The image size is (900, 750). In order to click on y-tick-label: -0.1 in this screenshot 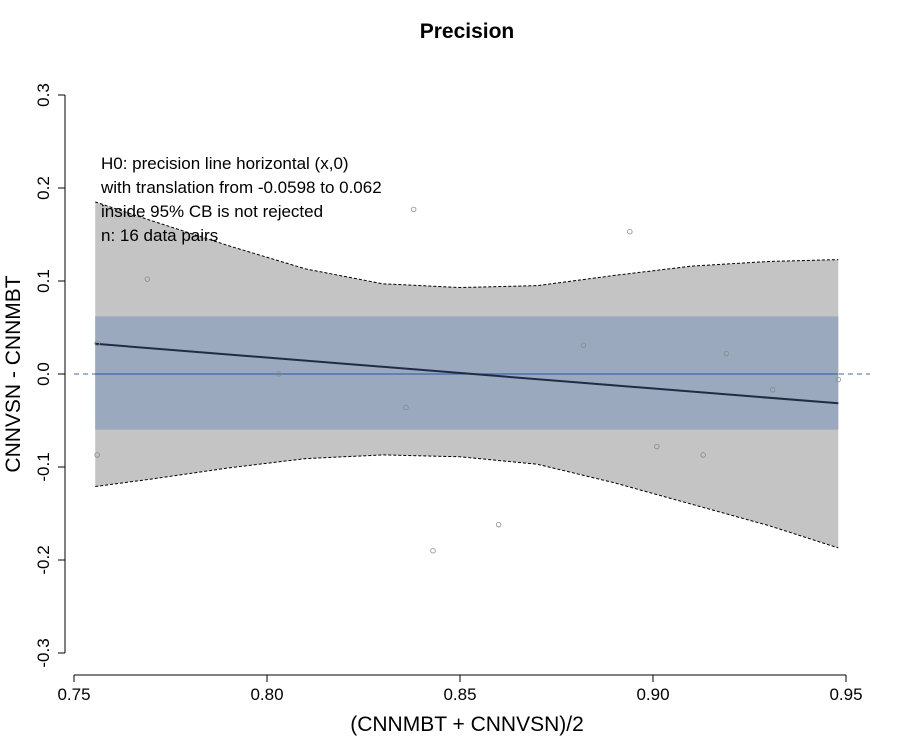, I will do `click(43, 466)`.